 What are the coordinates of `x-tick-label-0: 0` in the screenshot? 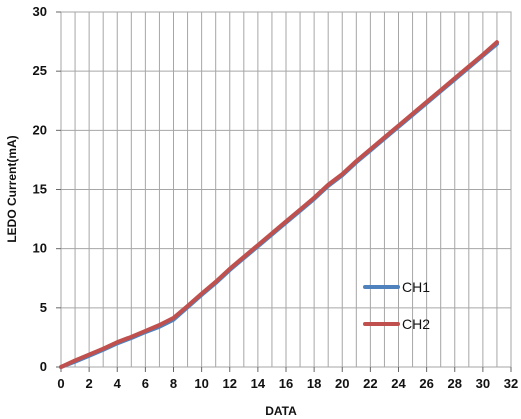 It's located at (60, 383).